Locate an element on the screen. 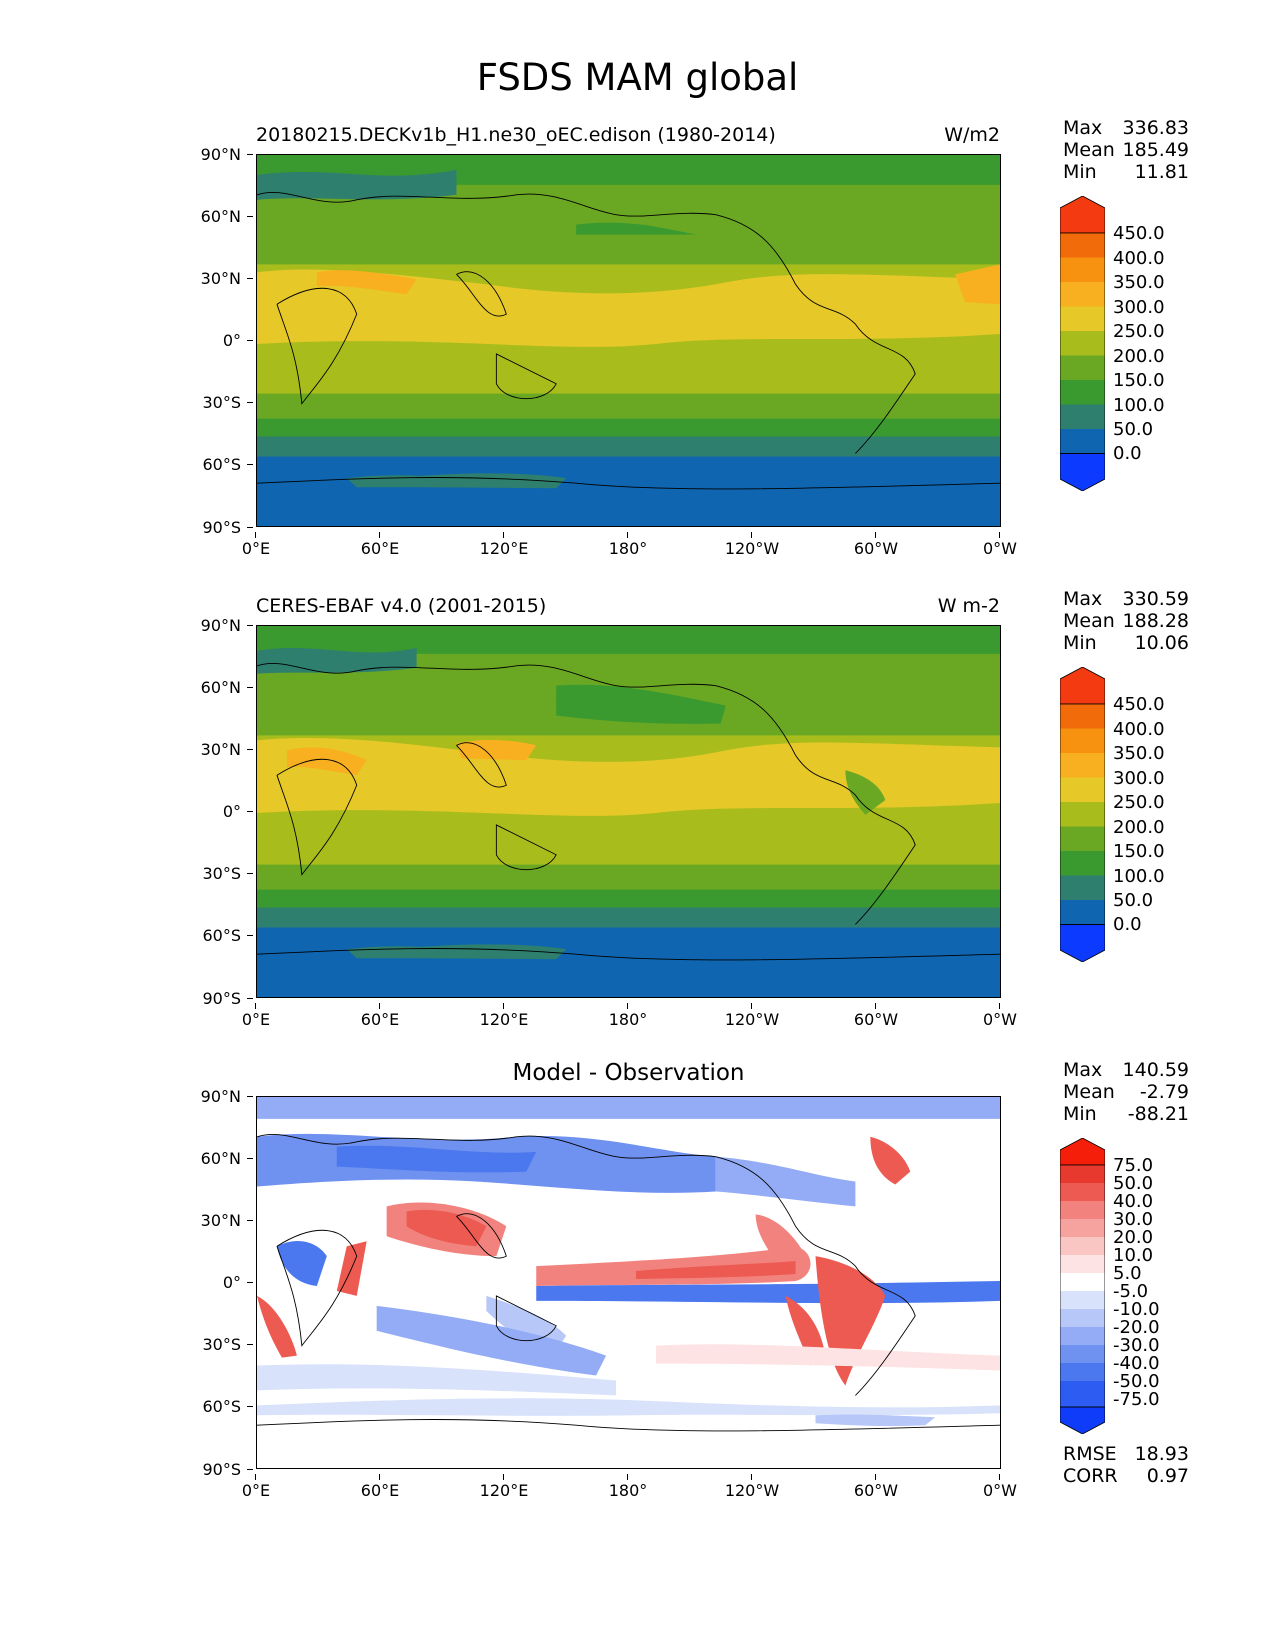 The image size is (1275, 1650). panel-model-stats: Max 336.83 Mean 185.49 Min 11.81 is located at coordinates (1126, 150).